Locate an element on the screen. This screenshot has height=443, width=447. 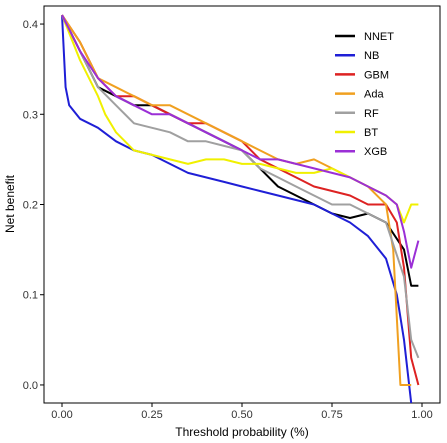
y-tick-label: 0.2 is located at coordinates (30, 206).